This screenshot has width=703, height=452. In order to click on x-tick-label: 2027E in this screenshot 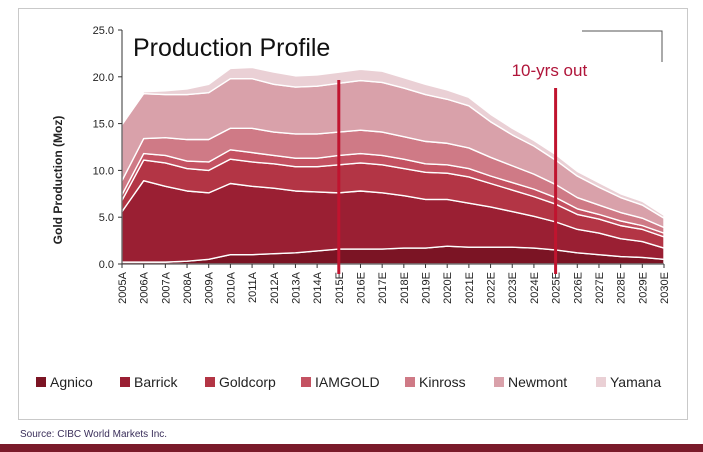, I will do `click(600, 288)`.